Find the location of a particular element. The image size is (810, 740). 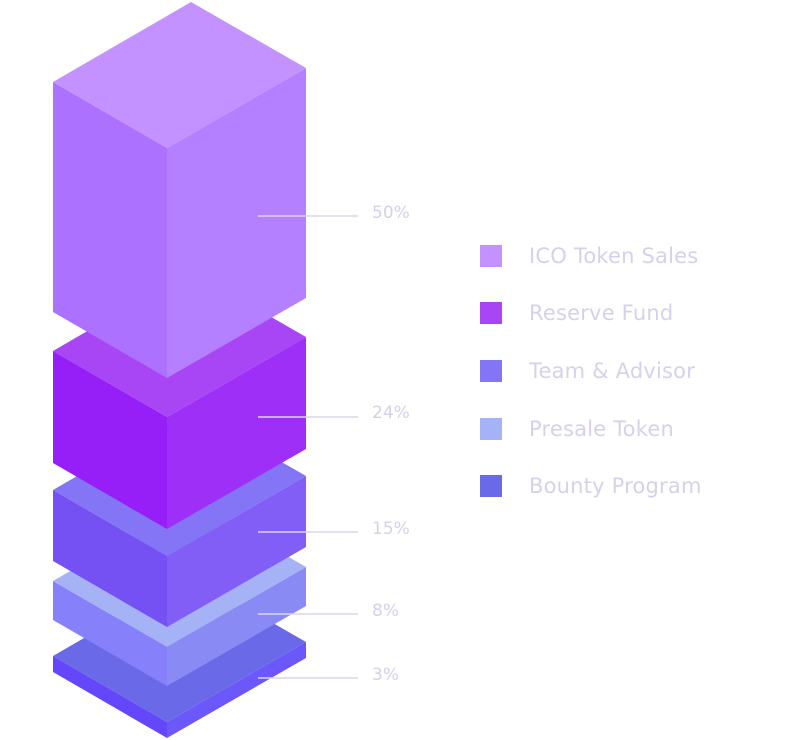

value-label-presale-token: 8% is located at coordinates (385, 611).